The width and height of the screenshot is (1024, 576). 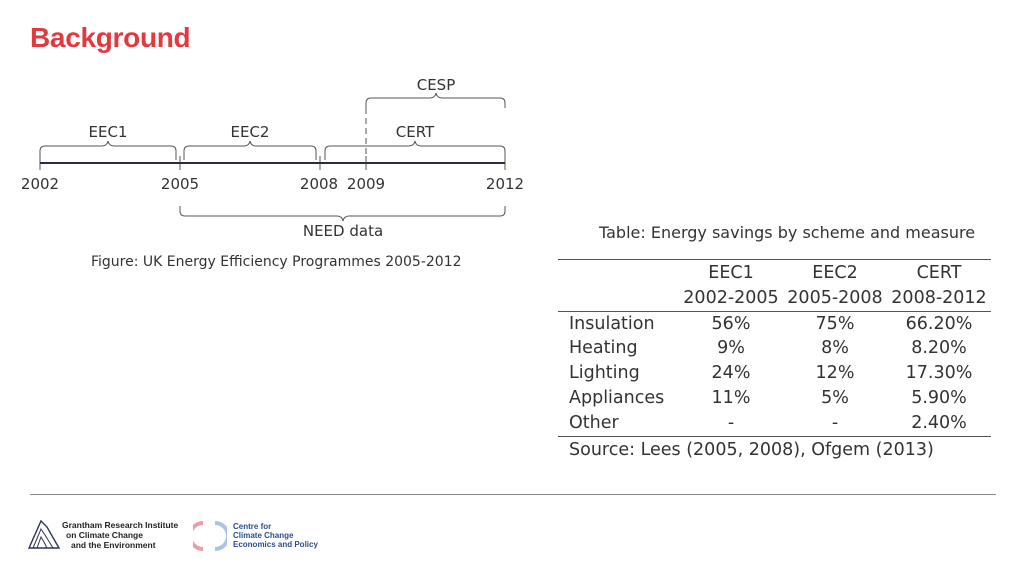 What do you see at coordinates (415, 150) in the screenshot?
I see `cert-brace` at bounding box center [415, 150].